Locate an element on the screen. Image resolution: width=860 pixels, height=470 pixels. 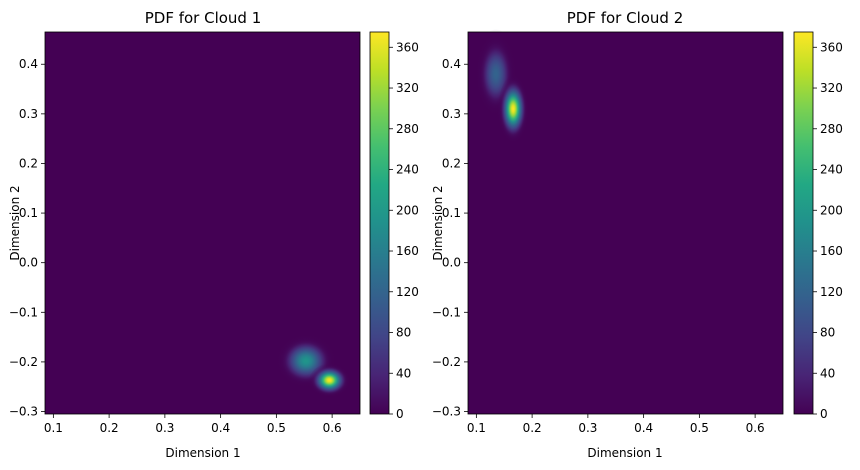
chart-title: PDF for Cloud 1 is located at coordinates (203, 18).